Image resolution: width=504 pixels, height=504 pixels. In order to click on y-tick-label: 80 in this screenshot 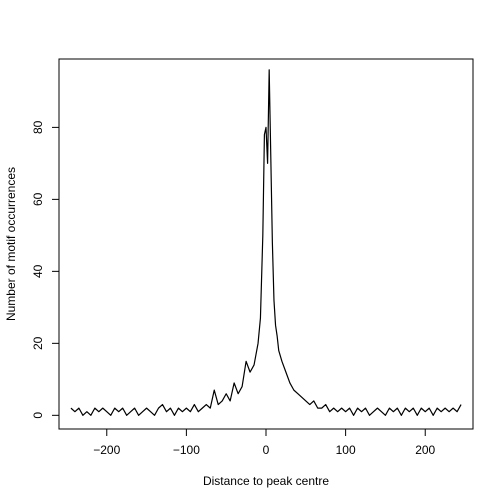, I will do `click(38, 127)`.